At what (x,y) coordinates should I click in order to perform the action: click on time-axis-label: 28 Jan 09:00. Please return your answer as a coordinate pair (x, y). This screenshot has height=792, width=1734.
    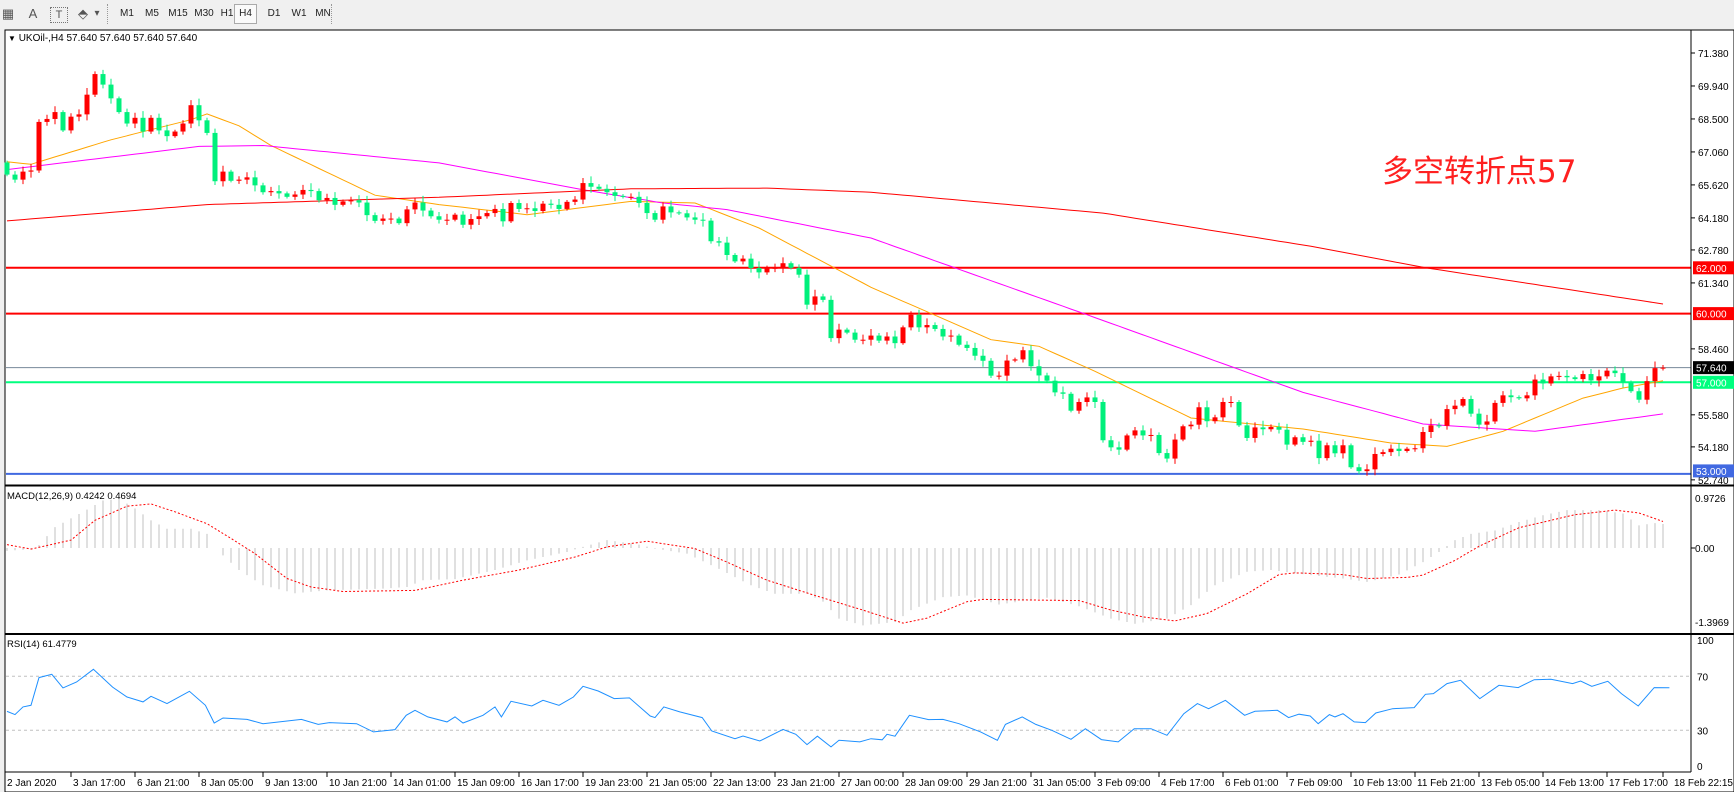
    Looking at the image, I should click on (934, 783).